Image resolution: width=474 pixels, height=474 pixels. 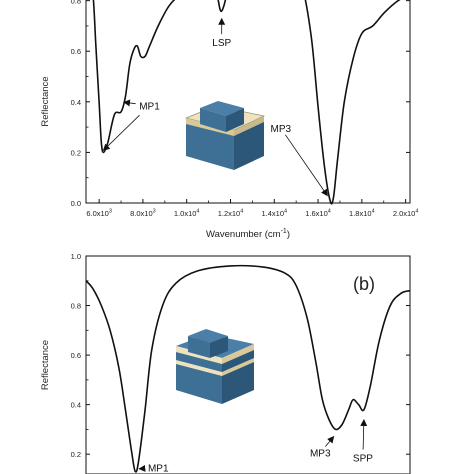 I want to click on panel-b-label: (b), so click(x=364, y=284).